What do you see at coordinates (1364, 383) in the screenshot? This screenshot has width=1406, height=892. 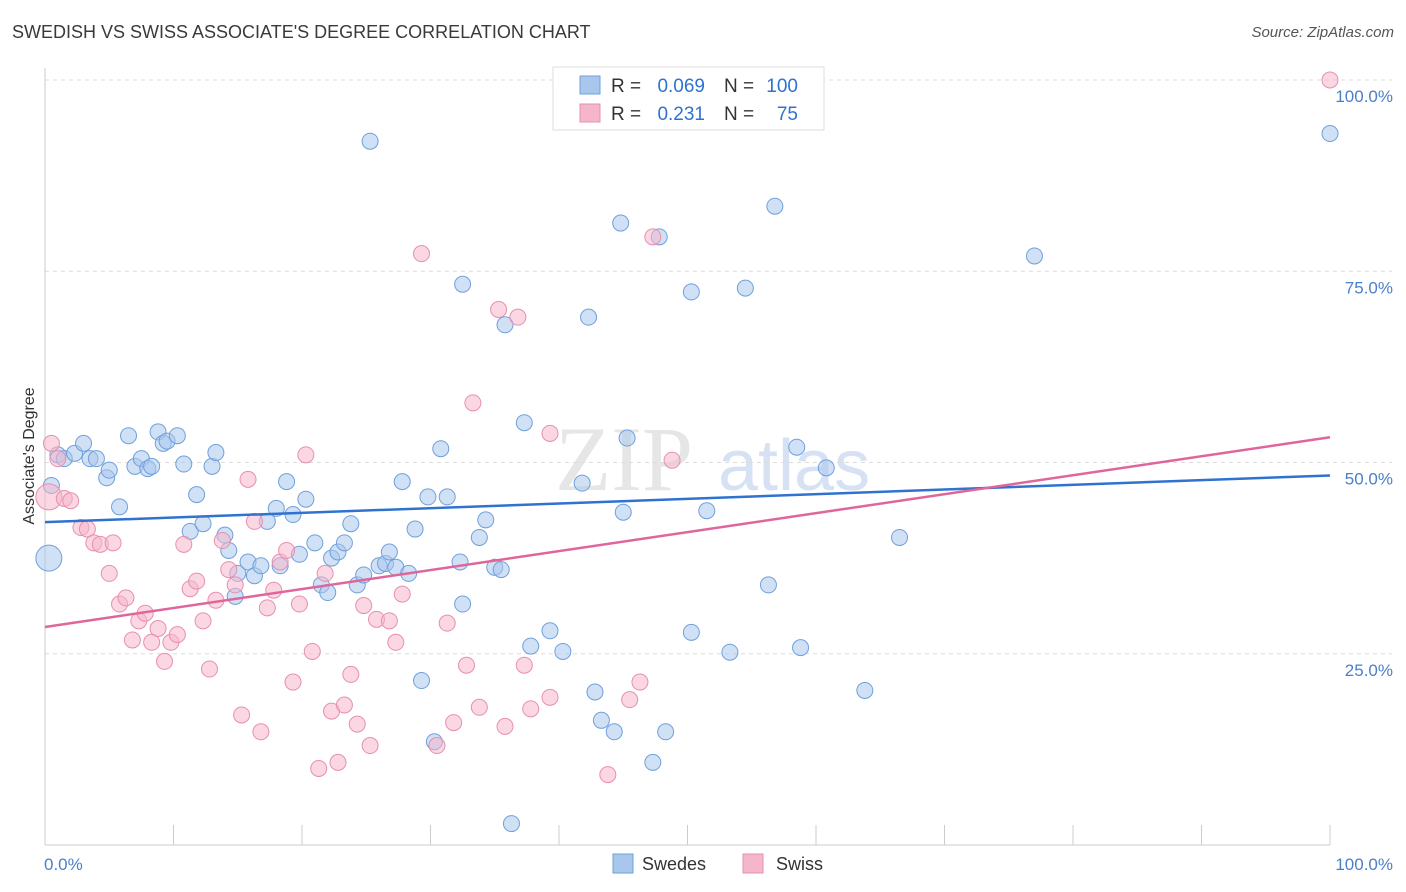 I see `y-tick-labels: 100.0% 75.0% 50.0% 25.0%` at bounding box center [1364, 383].